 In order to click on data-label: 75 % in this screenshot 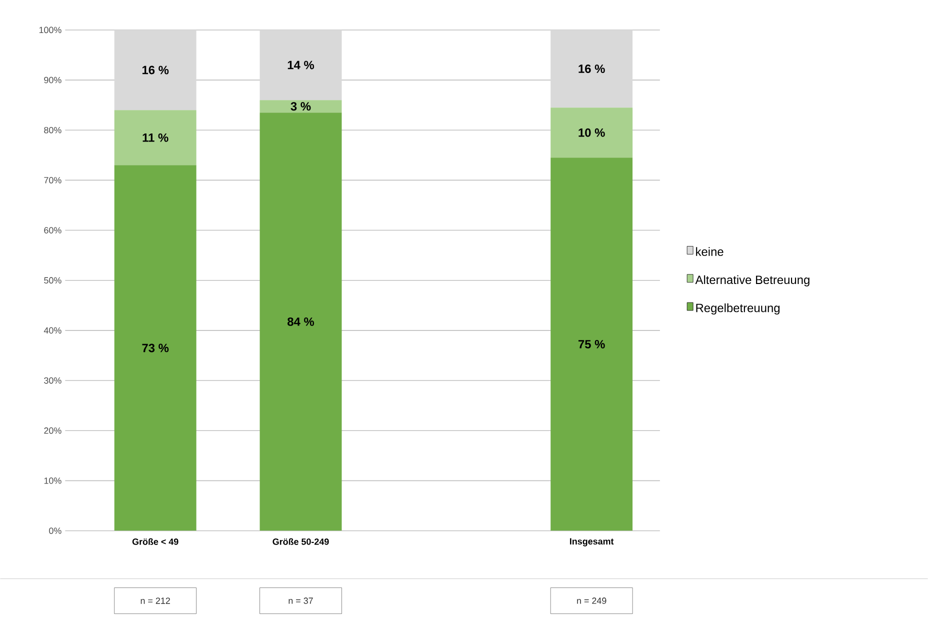, I will do `click(591, 344)`.